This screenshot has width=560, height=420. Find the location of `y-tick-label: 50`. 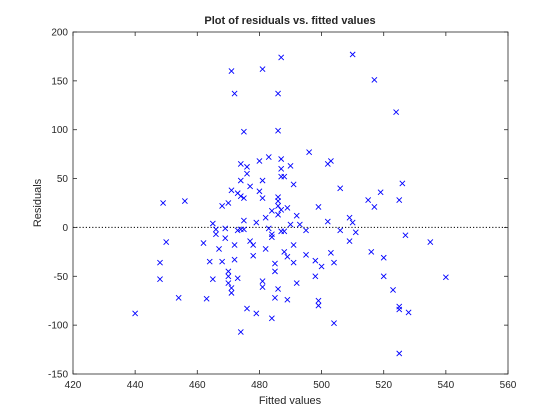

y-tick-label: 50 is located at coordinates (63, 179).